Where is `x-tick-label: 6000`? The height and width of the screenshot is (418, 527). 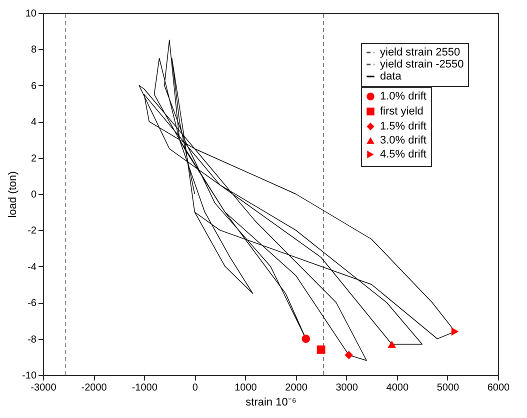
x-tick-label: 6000 is located at coordinates (498, 388).